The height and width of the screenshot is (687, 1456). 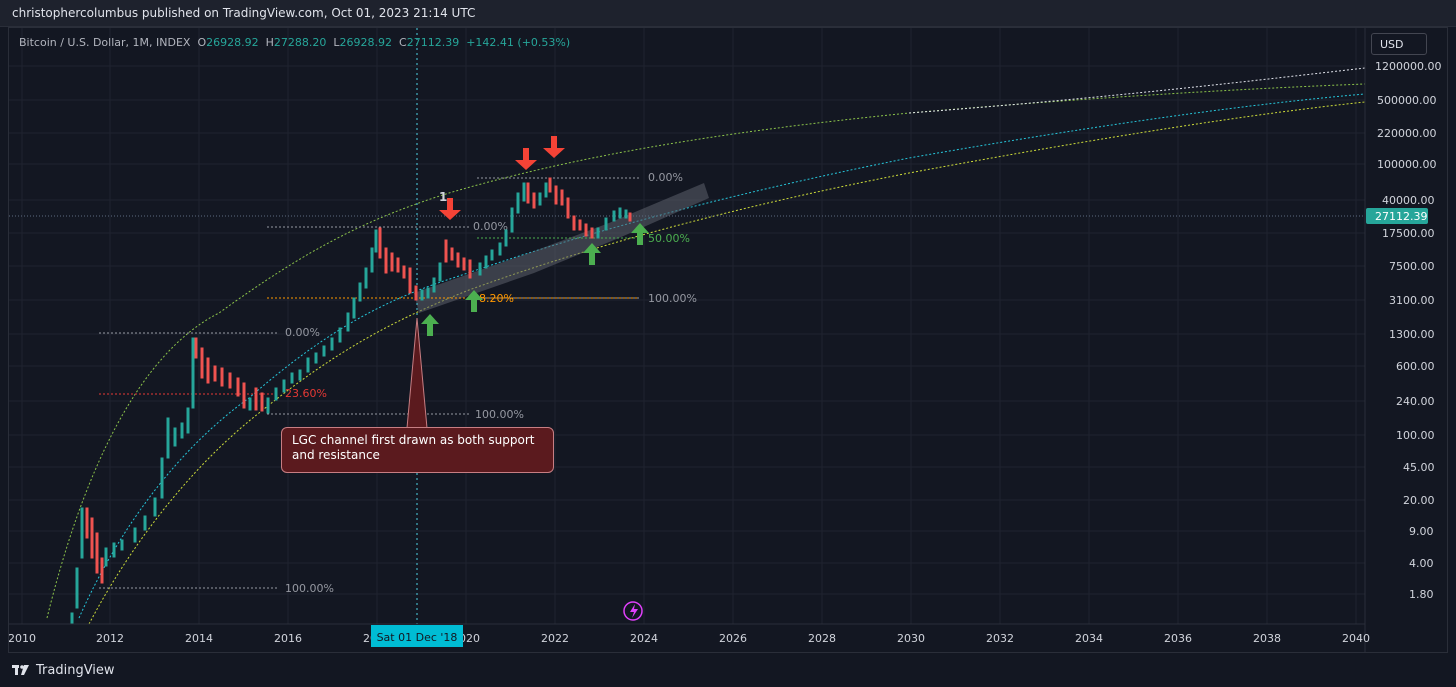 I want to click on tradingview-icon, so click(x=20, y=669).